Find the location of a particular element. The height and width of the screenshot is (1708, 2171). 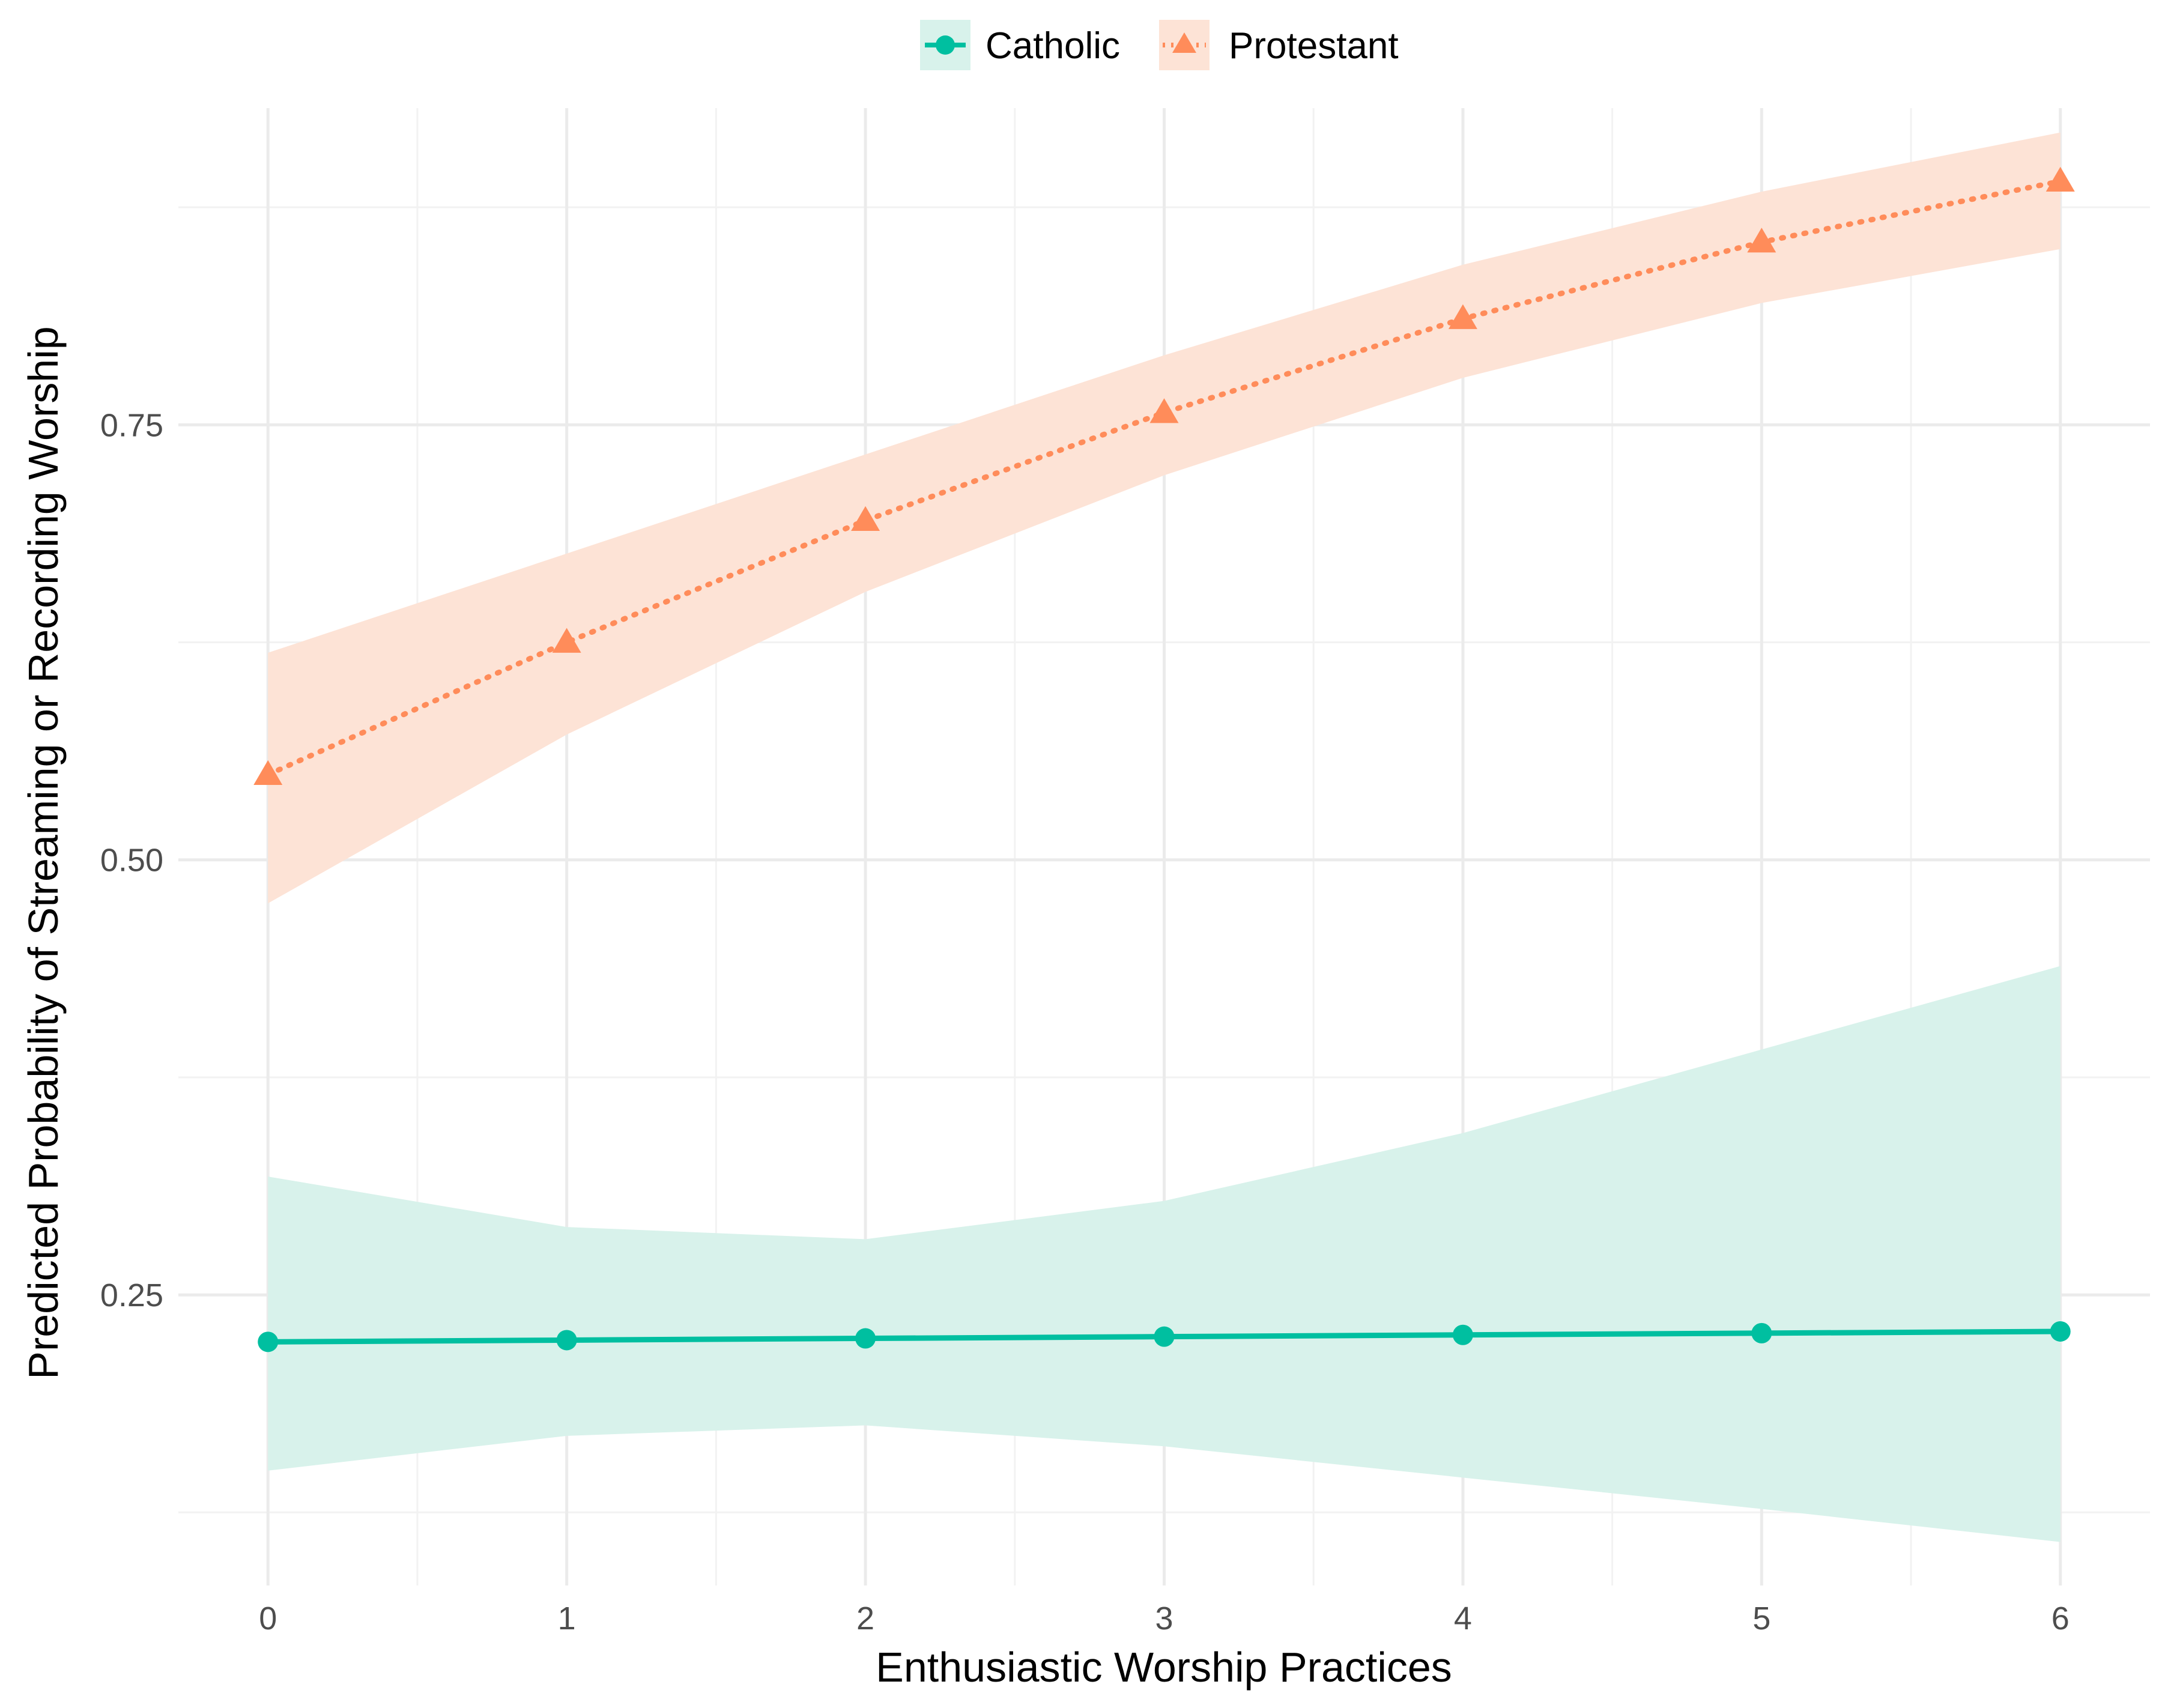

y-tick-labels: 0.25 0.50 0.75 is located at coordinates (131, 860).